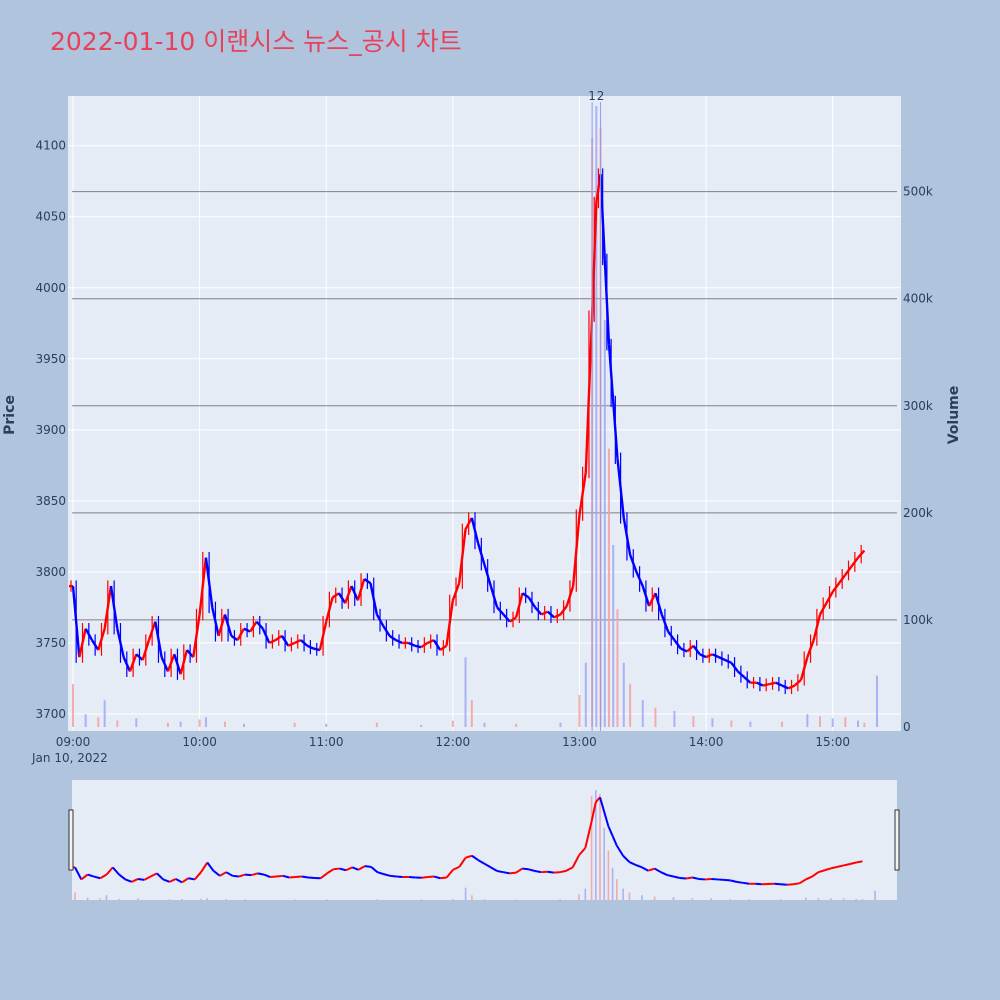  What do you see at coordinates (199, 742) in the screenshot?
I see `time-tick-label: 10:00` at bounding box center [199, 742].